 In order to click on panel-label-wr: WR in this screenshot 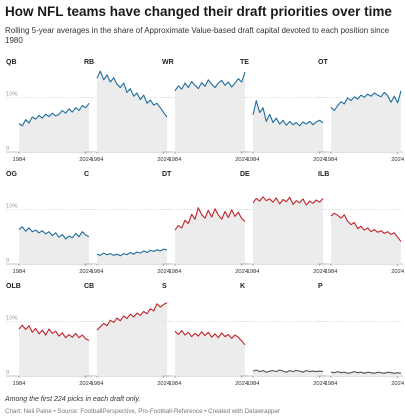, I will do `click(168, 62)`.